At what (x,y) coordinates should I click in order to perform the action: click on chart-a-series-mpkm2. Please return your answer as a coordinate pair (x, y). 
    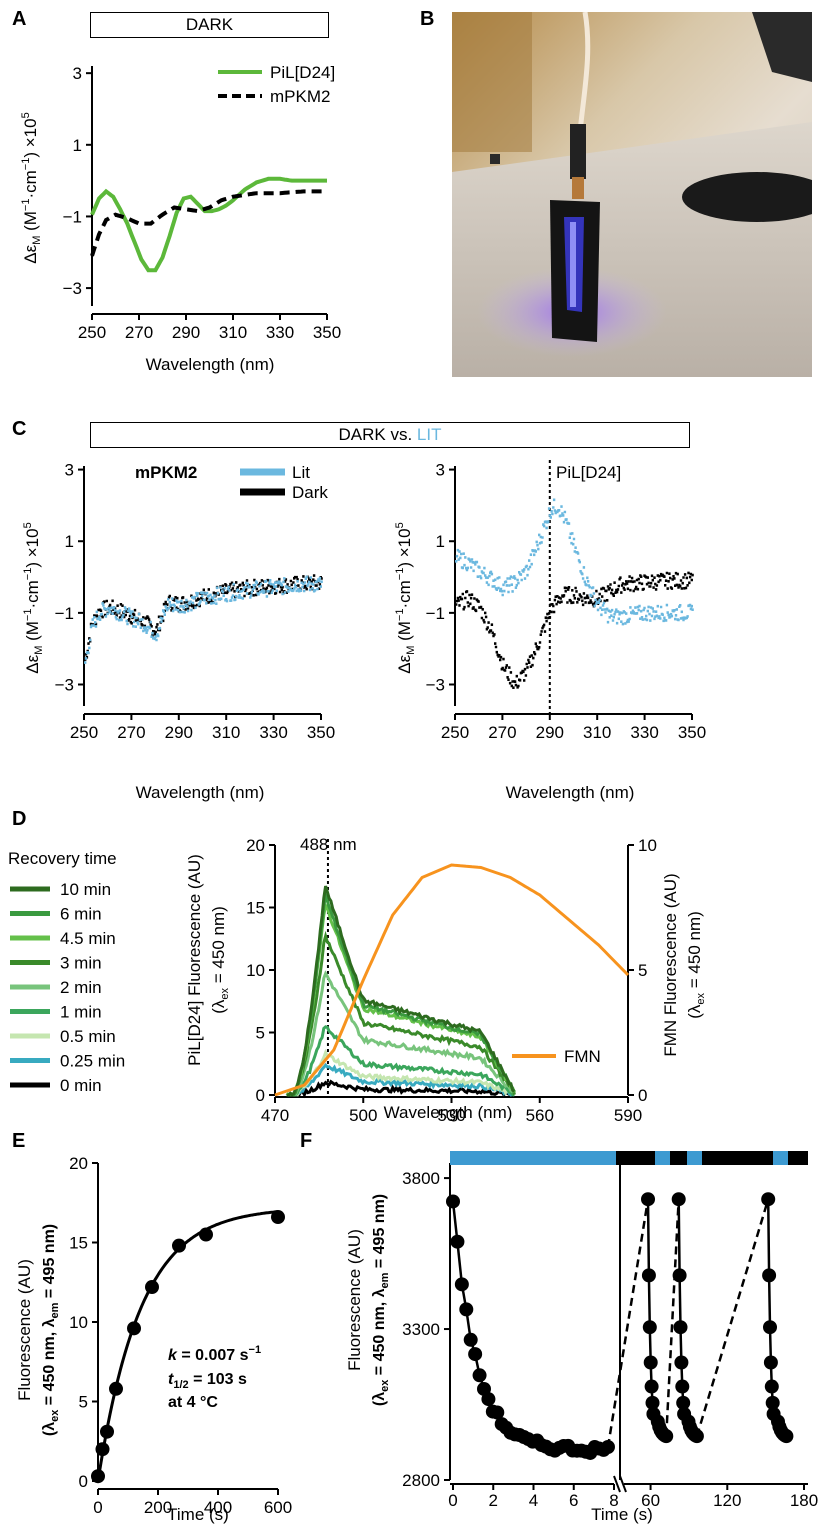
    Looking at the image, I should click on (208, 223).